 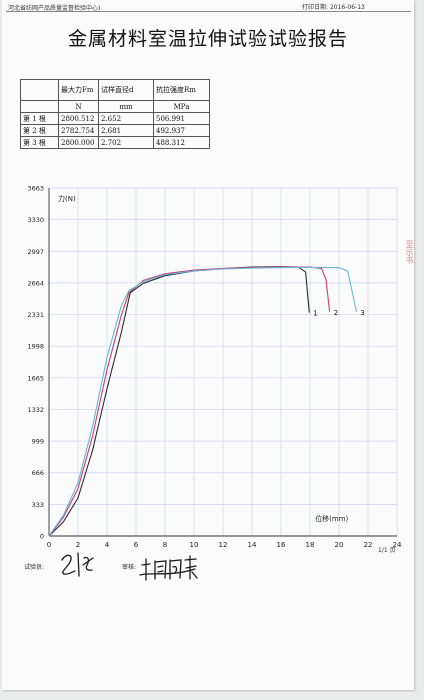 What do you see at coordinates (67, 198) in the screenshot?
I see `y-axis-label: 力(N)` at bounding box center [67, 198].